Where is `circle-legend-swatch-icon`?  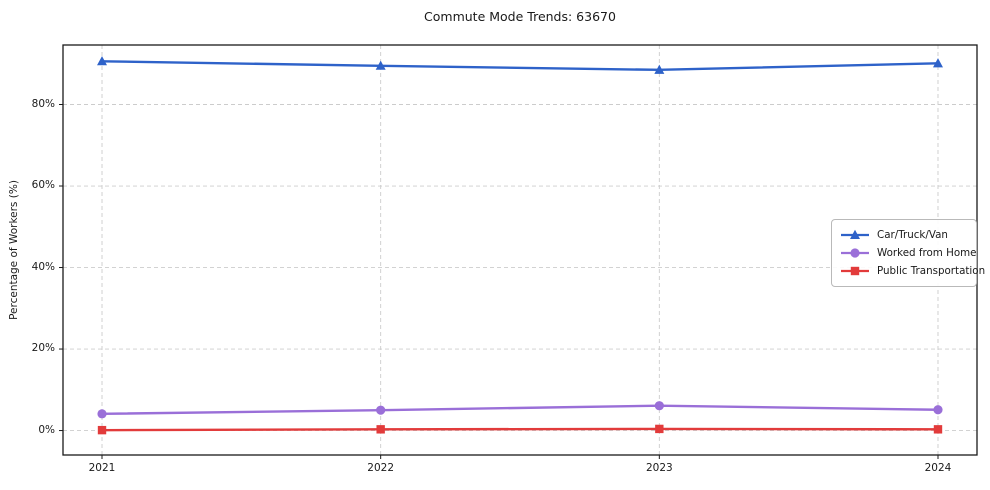 circle-legend-swatch-icon is located at coordinates (855, 253).